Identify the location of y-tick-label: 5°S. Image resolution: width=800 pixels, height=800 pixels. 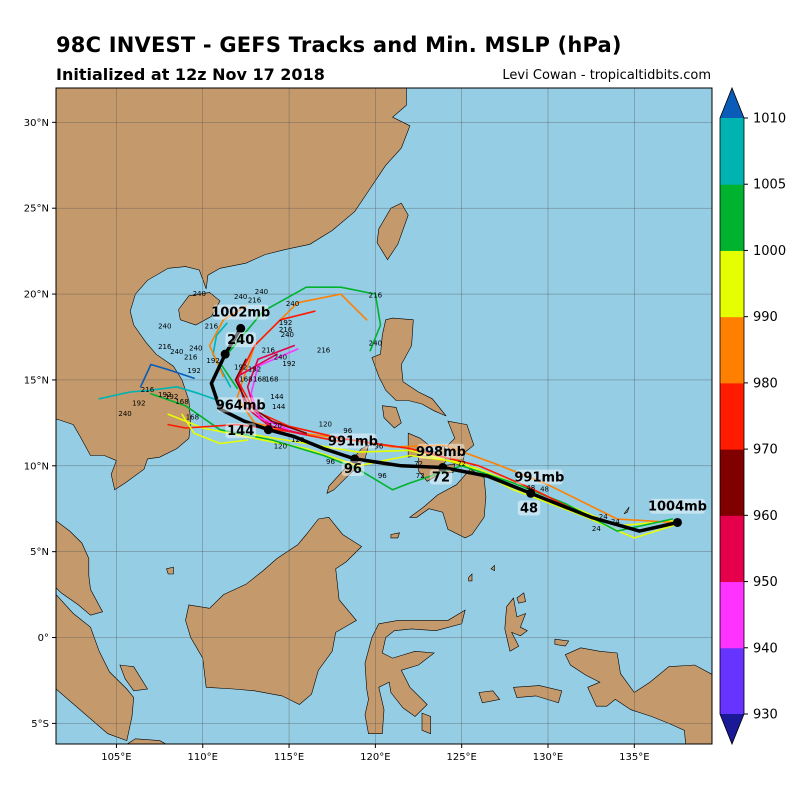
(40, 724).